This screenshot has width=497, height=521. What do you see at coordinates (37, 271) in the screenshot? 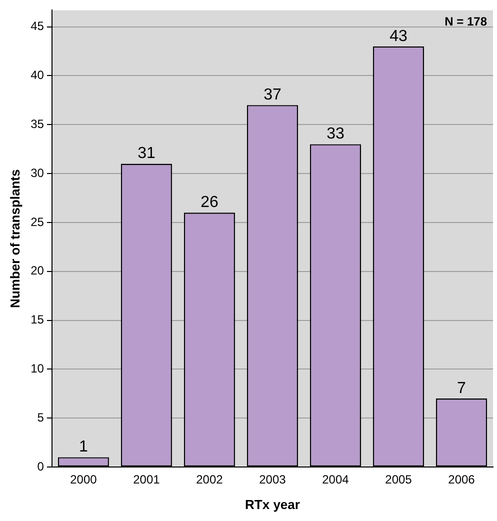
I see `y-tick-label: 20` at bounding box center [37, 271].